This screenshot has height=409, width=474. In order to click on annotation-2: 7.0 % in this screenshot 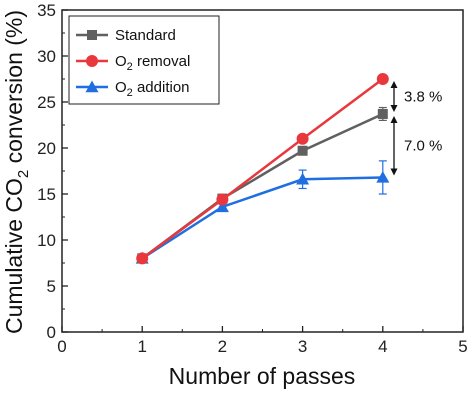, I will do `click(416, 145)`.